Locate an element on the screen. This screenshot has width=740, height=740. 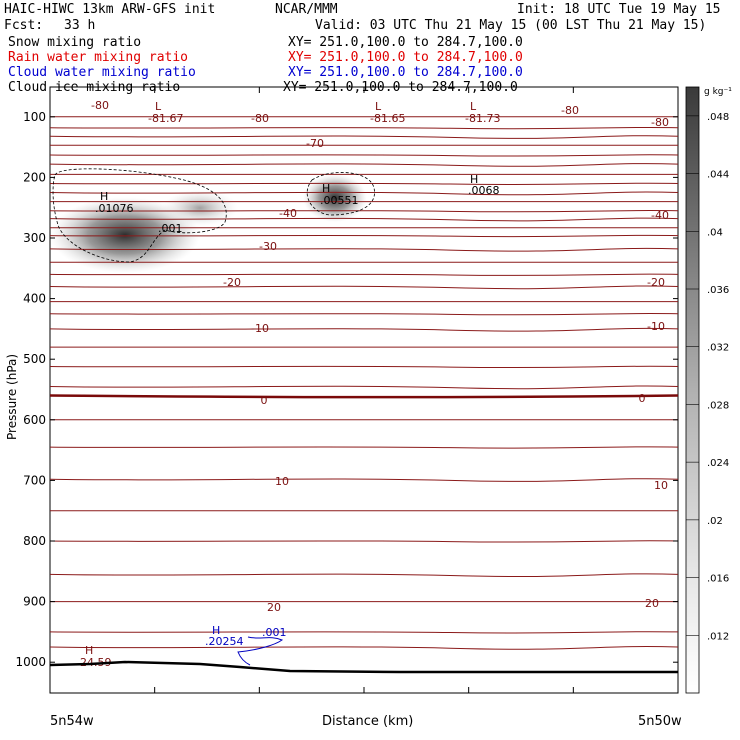
colorbar-tick-label: .044 is located at coordinates (718, 175).